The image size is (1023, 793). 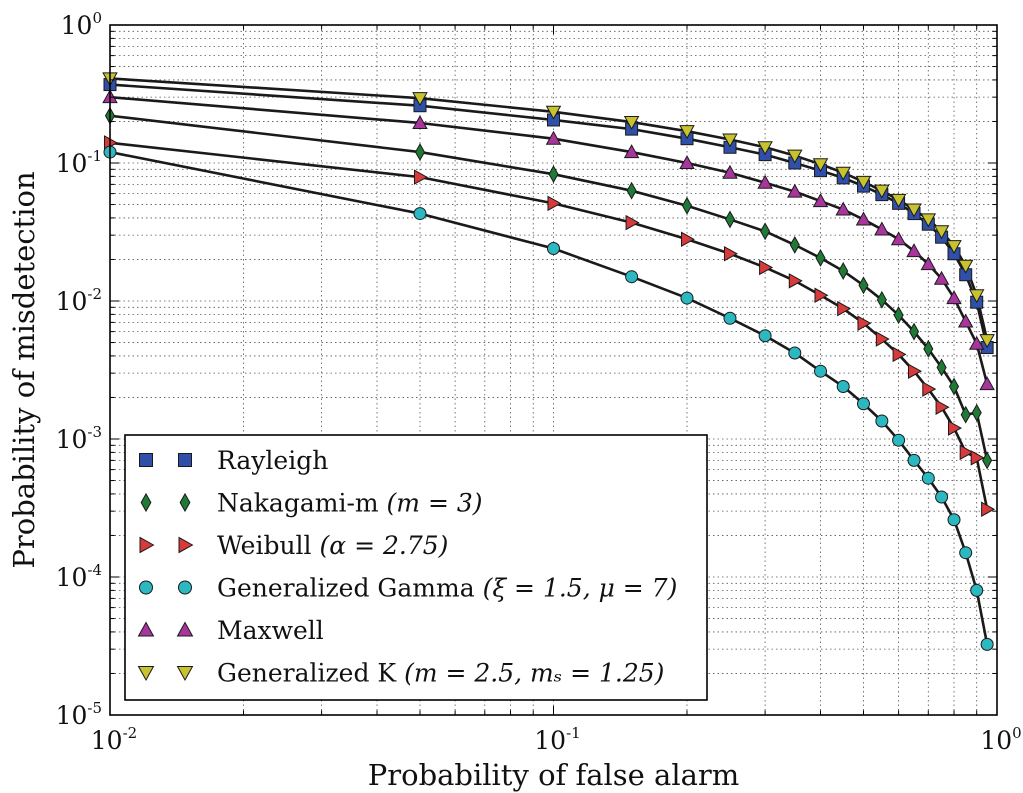 I want to click on legend-label-generalized-gamma: Generalized Gamma (ξ = 1.5, μ = 7), so click(x=447, y=588).